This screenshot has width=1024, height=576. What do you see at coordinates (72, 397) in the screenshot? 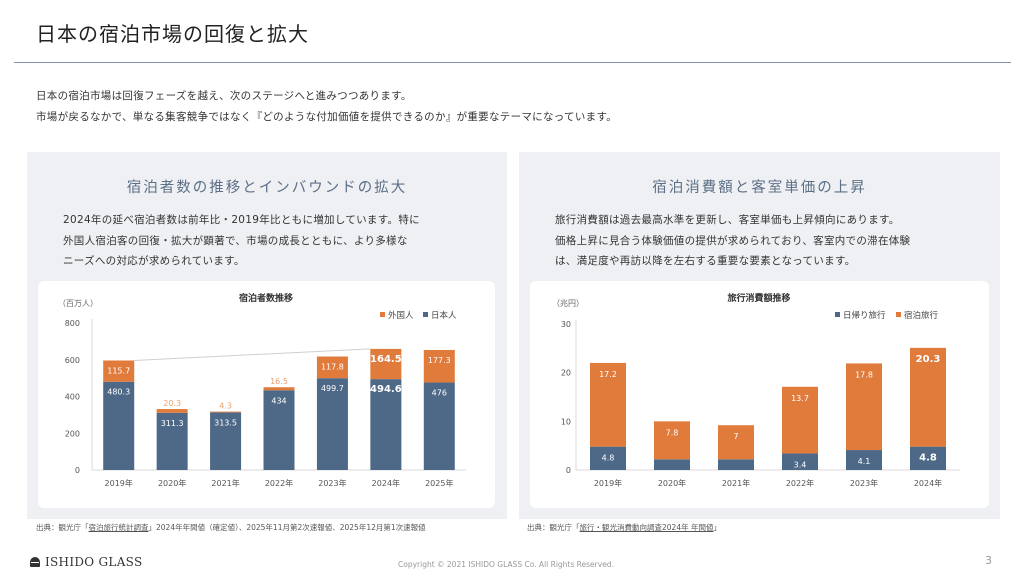
I see `y-tick-label: 400` at bounding box center [72, 397].